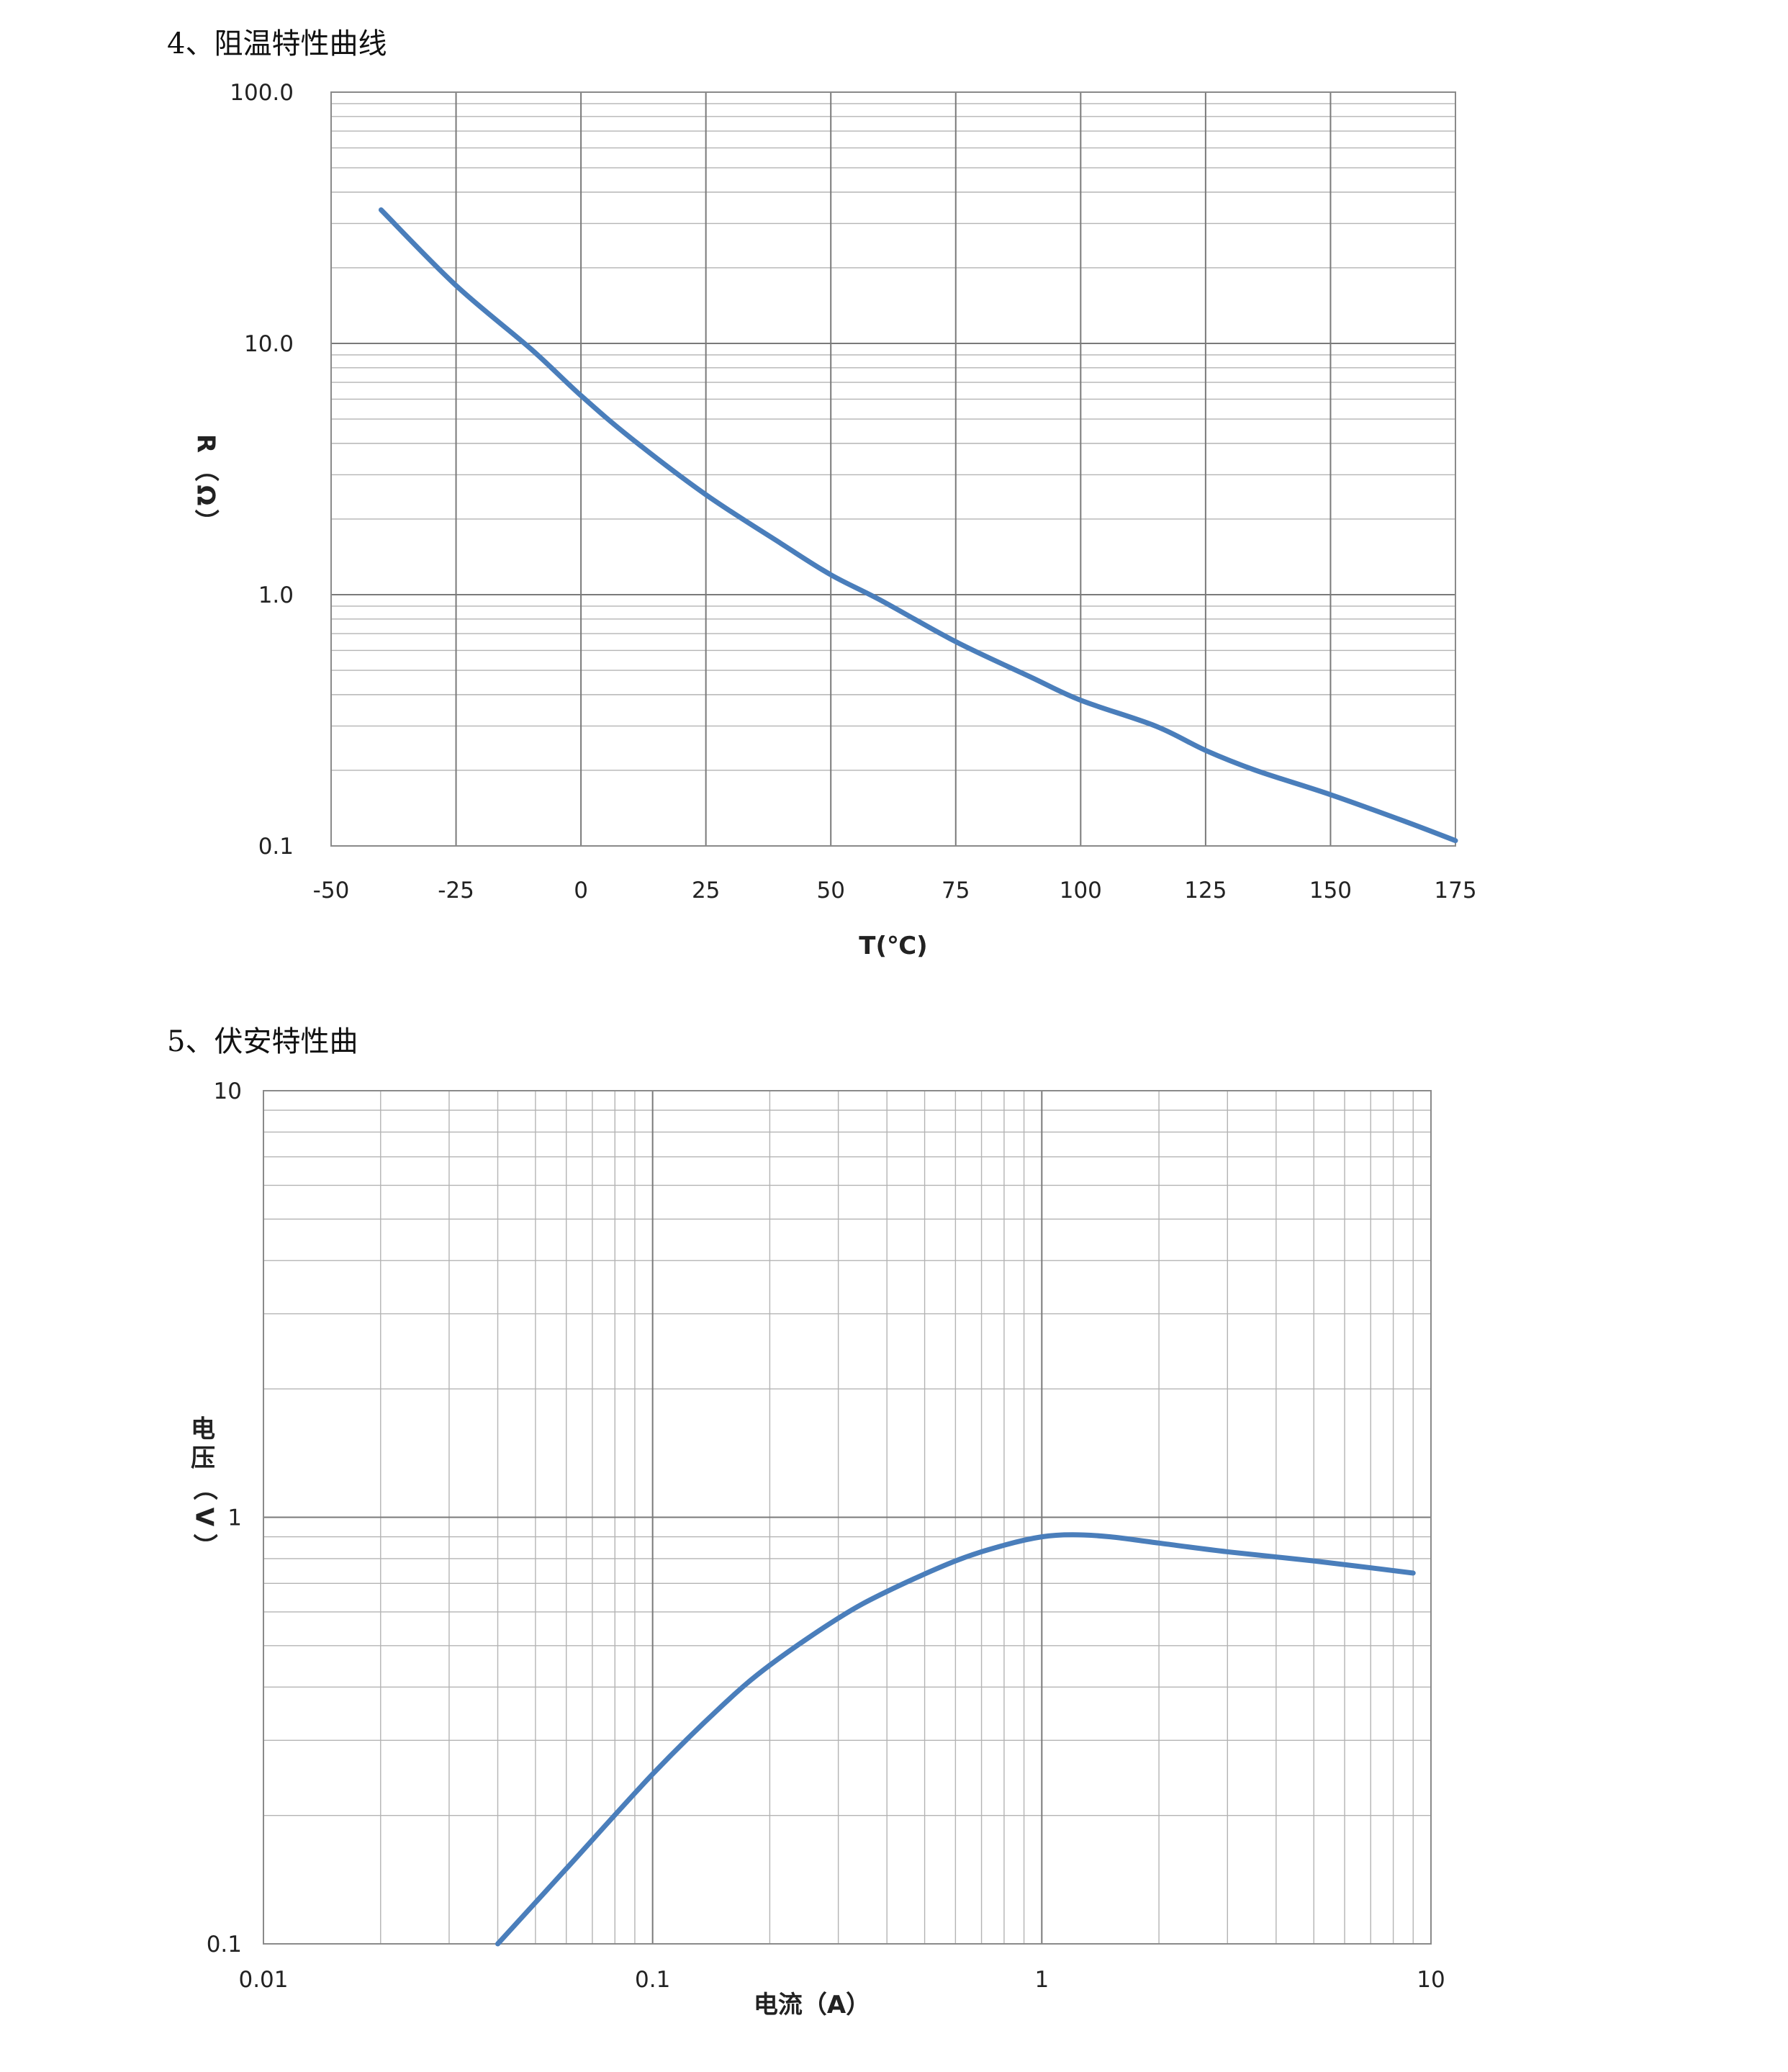 The height and width of the screenshot is (2072, 1788). What do you see at coordinates (331, 891) in the screenshot?
I see `x-tick-label: -50` at bounding box center [331, 891].